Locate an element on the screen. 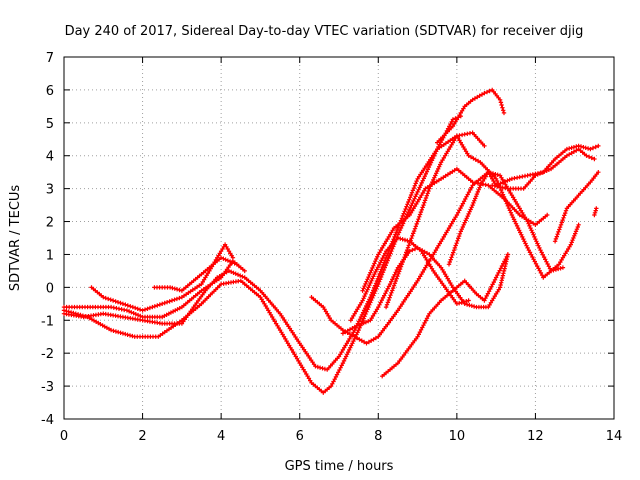 The height and width of the screenshot is (480, 640). y-tick-label: 0 is located at coordinates (50, 288).